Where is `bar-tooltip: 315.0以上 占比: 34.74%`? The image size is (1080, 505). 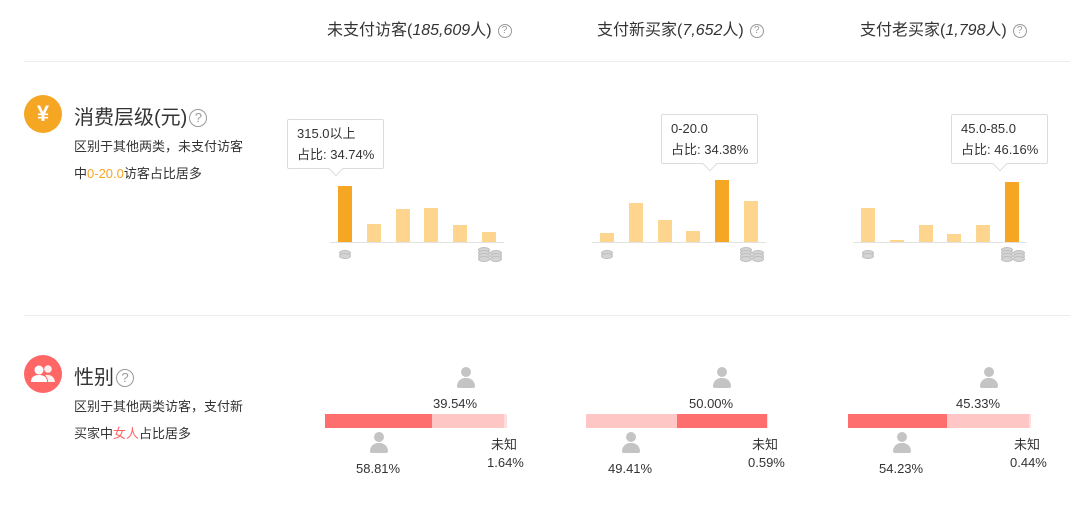 bar-tooltip: 315.0以上 占比: 34.74% is located at coordinates (336, 144).